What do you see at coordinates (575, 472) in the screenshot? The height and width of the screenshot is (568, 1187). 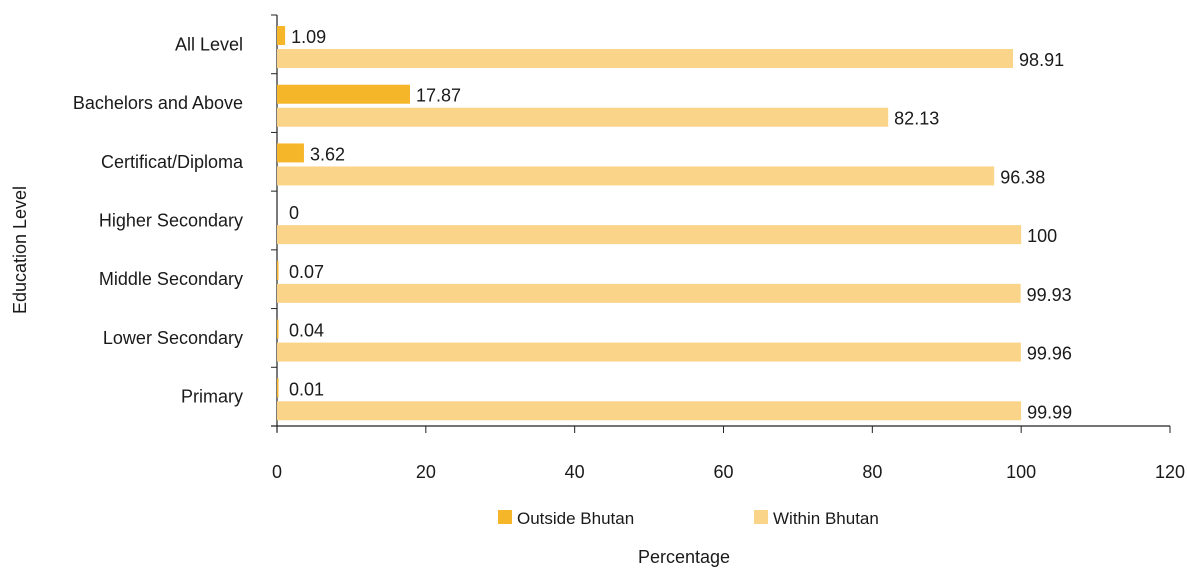 I see `x-tick-label: 40` at bounding box center [575, 472].